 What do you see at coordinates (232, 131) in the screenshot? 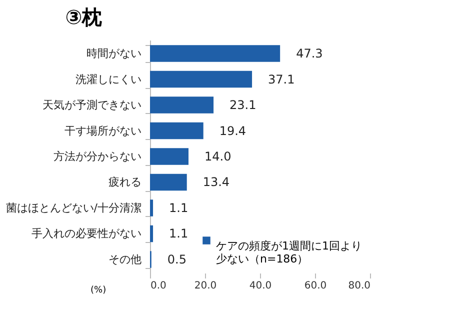
I see `data-label: 19.4` at bounding box center [232, 131].